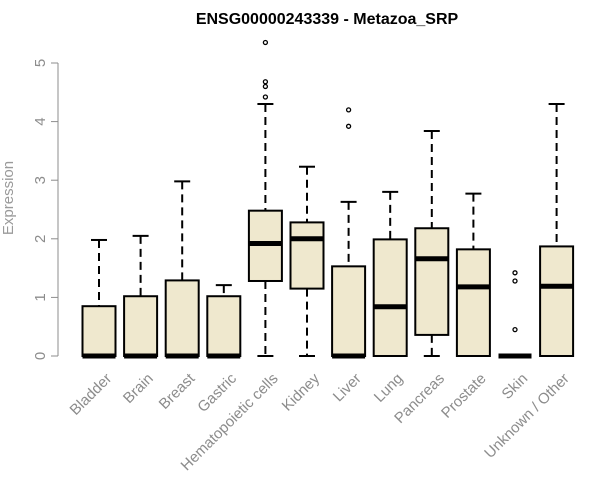 Image resolution: width=600 pixels, height=500 pixels. I want to click on box-prostate, so click(473, 275).